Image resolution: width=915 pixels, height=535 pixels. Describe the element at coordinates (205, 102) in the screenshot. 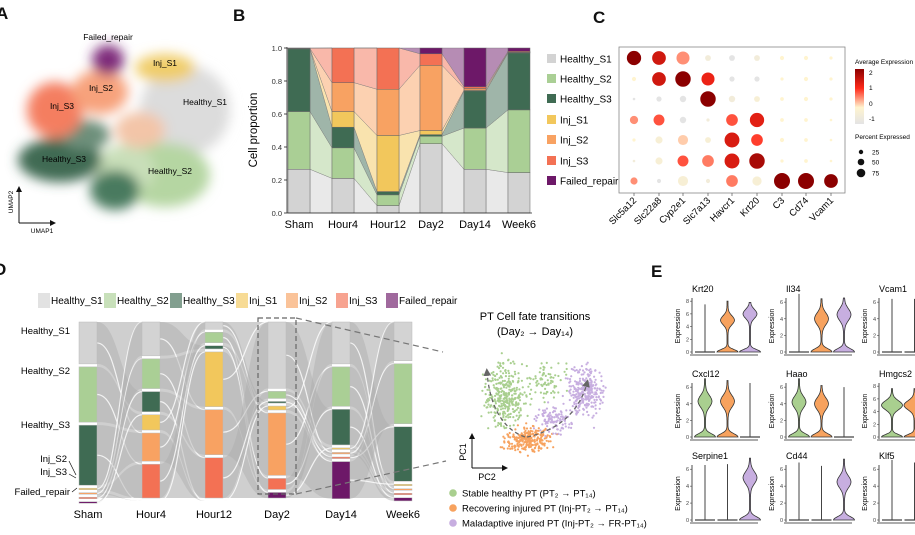

I see `umap-label-healthy-s1: Healthy_S1` at that location.